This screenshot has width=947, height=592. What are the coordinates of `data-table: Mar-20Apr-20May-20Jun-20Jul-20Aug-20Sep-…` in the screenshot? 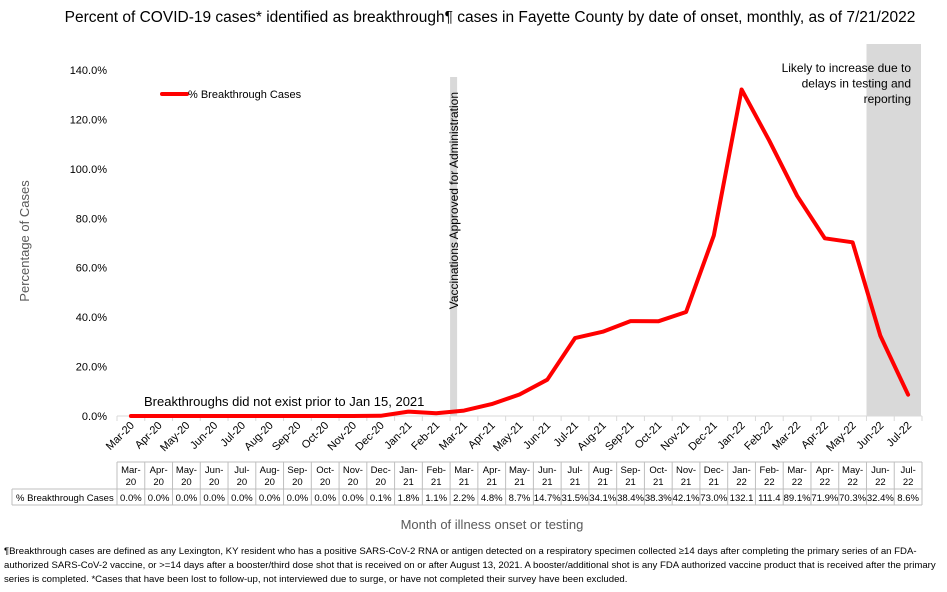 It's located at (467, 483).